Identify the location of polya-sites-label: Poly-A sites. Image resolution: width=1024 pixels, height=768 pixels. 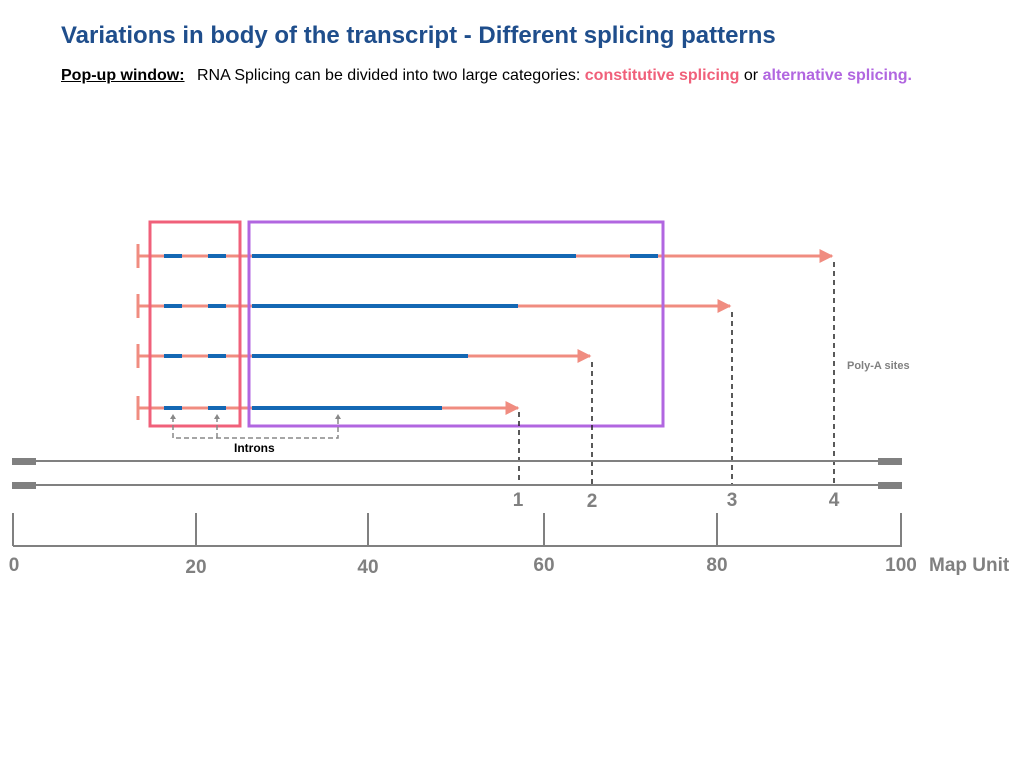
(878, 366).